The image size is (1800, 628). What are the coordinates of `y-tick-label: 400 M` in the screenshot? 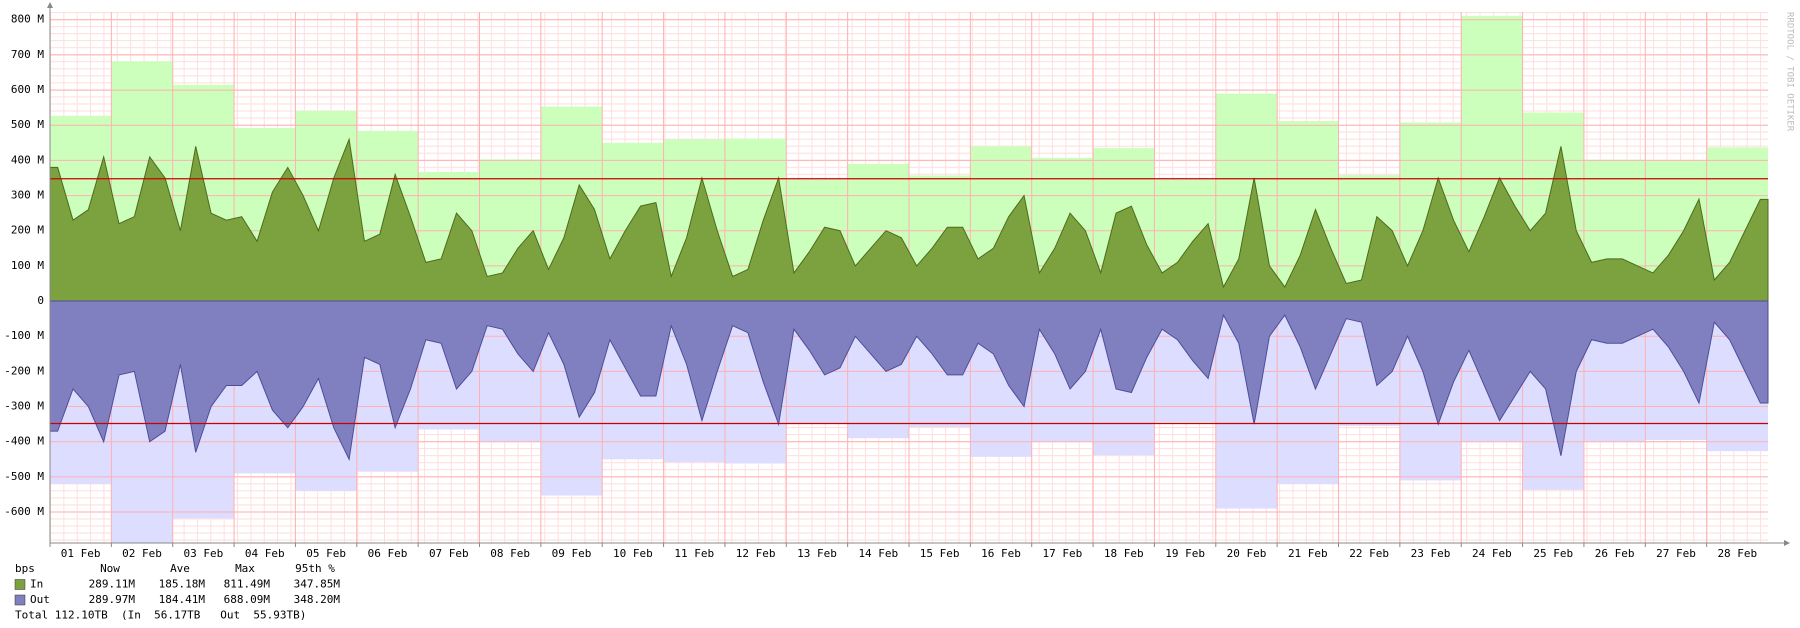 It's located at (27, 159).